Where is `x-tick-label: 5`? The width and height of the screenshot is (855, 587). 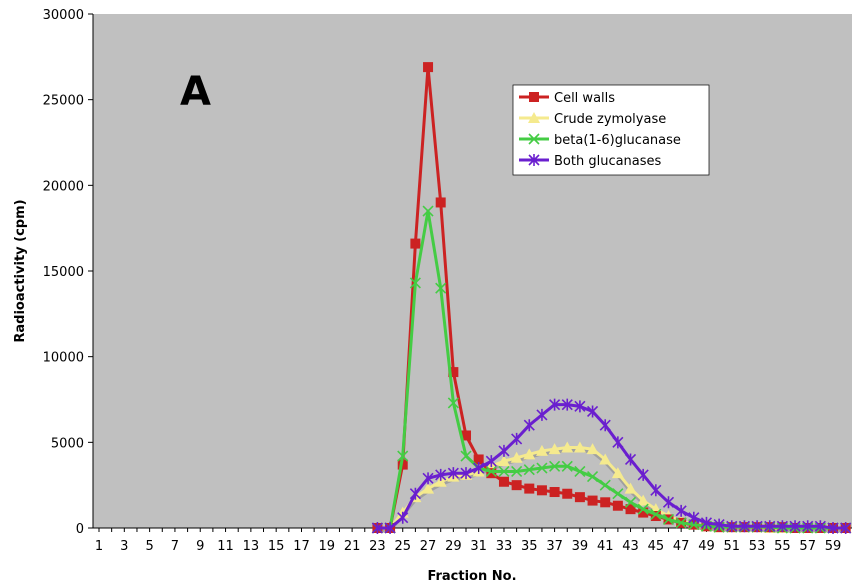 x-tick-label: 5 is located at coordinates (149, 546).